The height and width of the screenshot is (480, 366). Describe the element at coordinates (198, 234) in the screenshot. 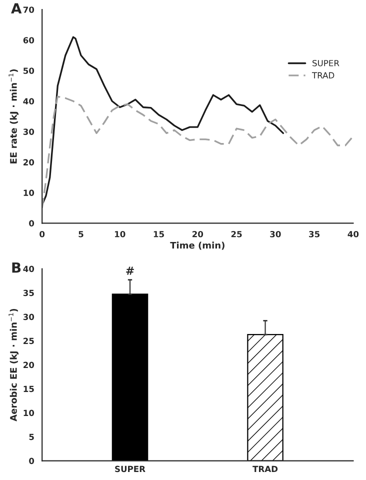

I see `x-tick-label: 20` at that location.